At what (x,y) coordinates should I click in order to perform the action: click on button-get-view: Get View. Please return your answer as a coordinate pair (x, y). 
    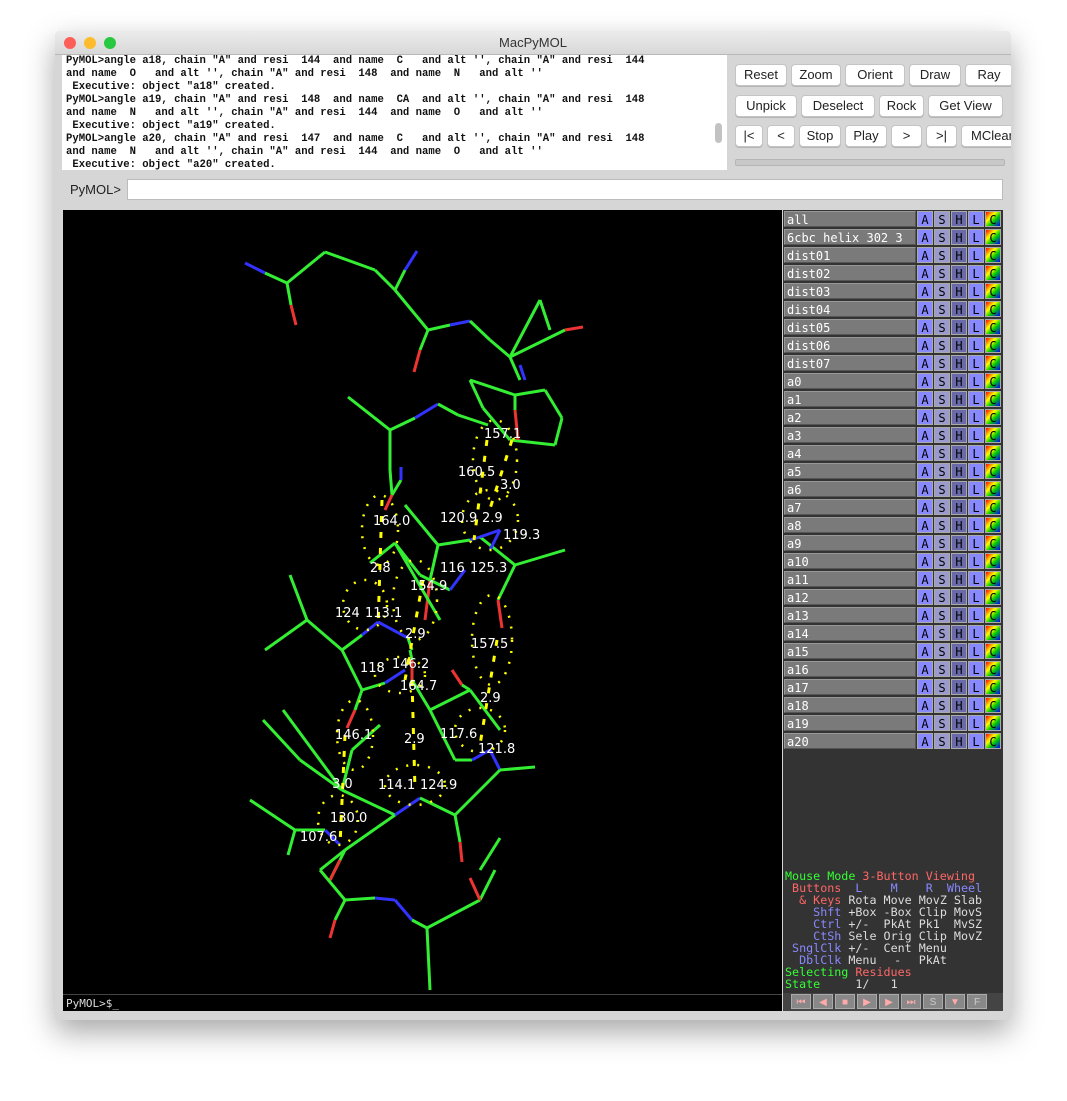
    Looking at the image, I should click on (965, 106).